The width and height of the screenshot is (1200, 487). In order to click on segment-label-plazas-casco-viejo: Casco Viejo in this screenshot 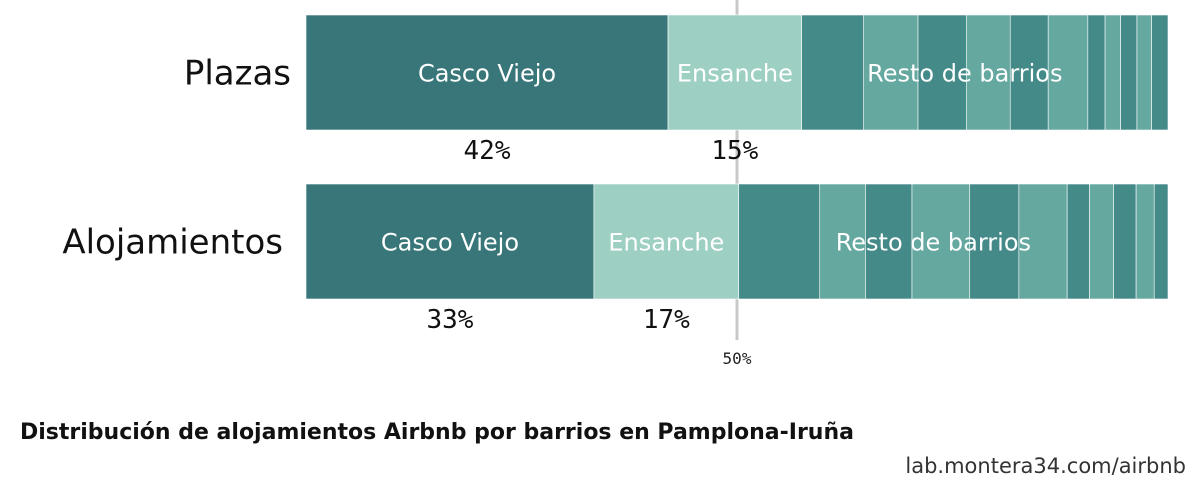, I will do `click(487, 74)`.